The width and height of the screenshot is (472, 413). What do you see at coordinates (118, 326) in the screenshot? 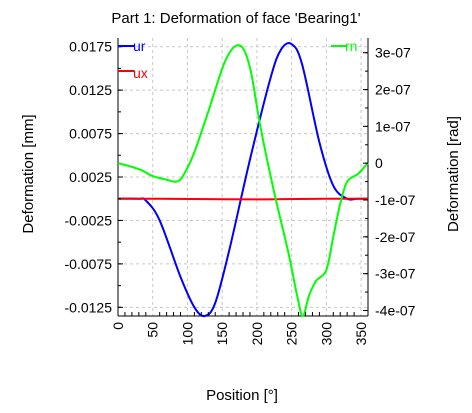
I see `x-tick-label: 0` at bounding box center [118, 326].